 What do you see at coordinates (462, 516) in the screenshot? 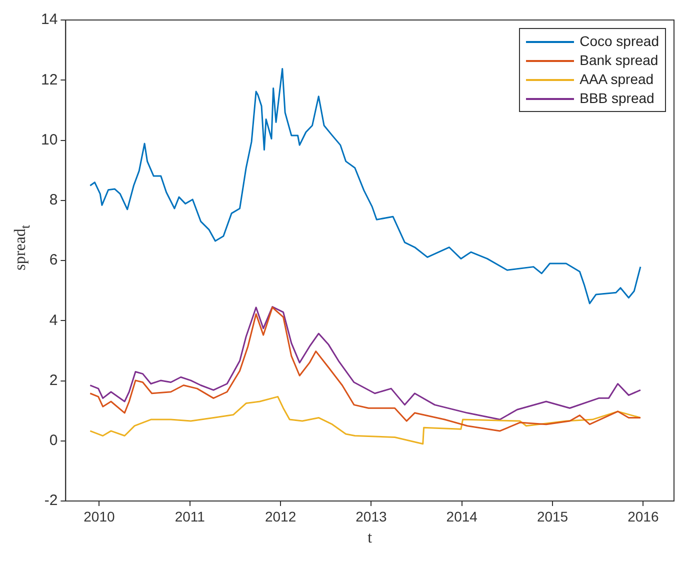
I see `x-tick-label: 2014` at bounding box center [462, 516].